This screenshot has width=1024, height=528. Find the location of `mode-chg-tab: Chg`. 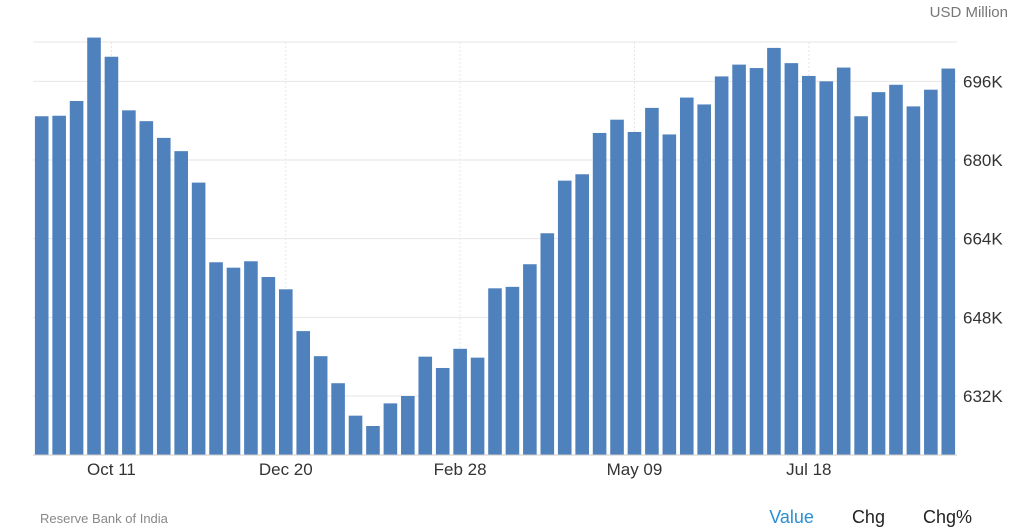

mode-chg-tab: Chg is located at coordinates (868, 517).